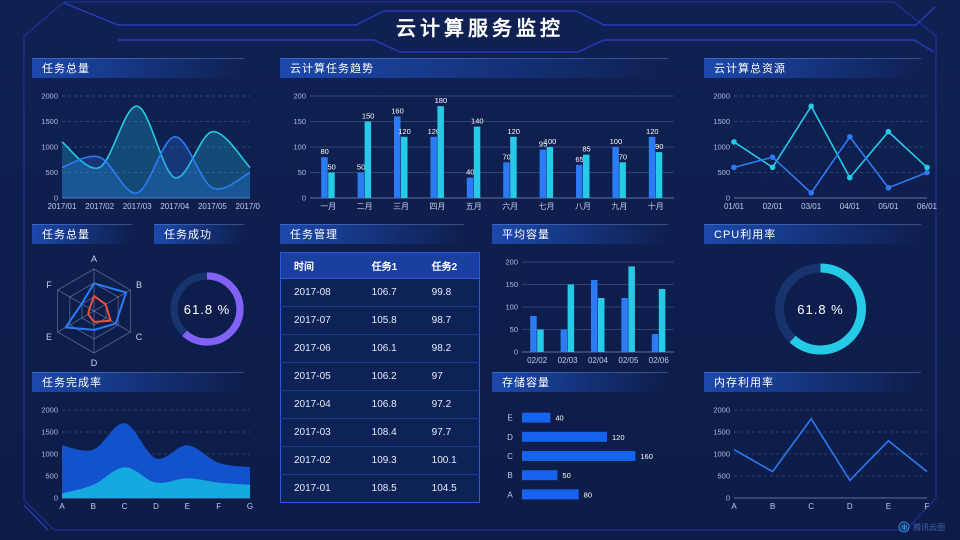  What do you see at coordinates (821, 459) in the screenshot?
I see `chart-svg: 0 500 1000 1500 2000 A B C D E F` at bounding box center [821, 459].